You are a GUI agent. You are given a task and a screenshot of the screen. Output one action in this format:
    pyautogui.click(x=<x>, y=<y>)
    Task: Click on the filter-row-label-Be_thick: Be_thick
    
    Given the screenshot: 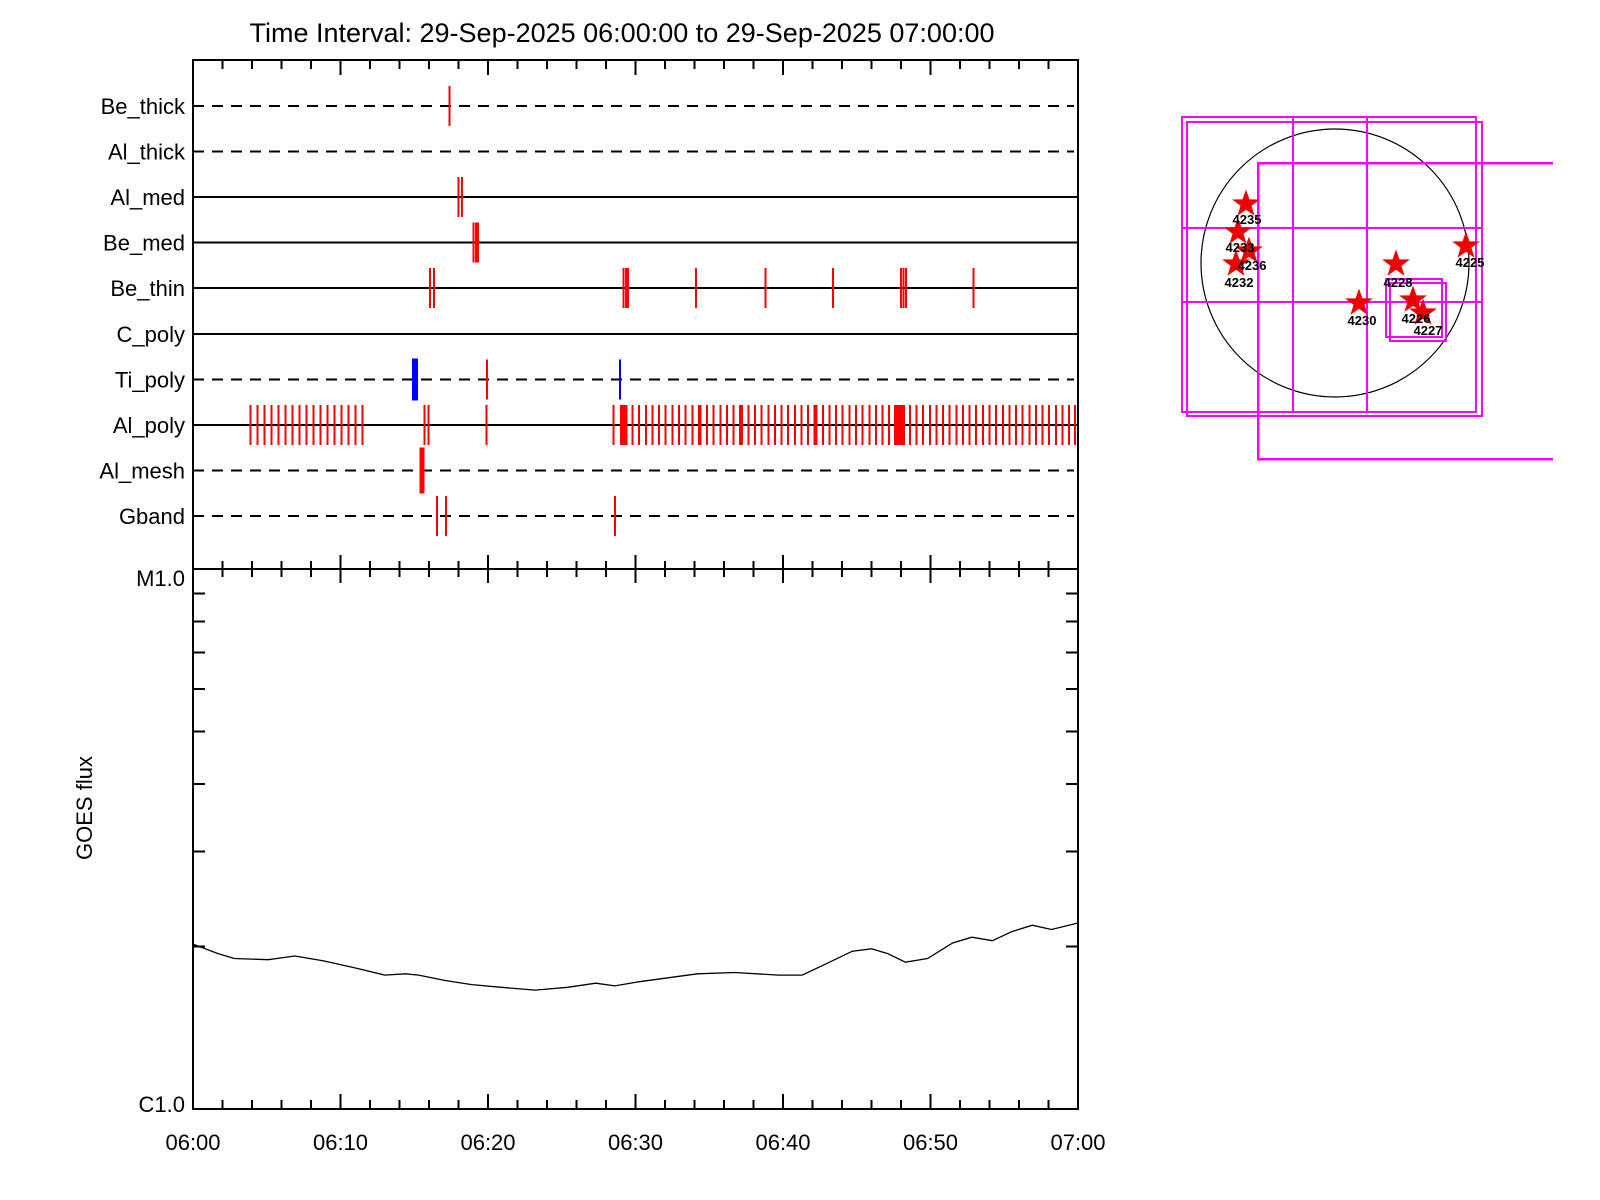 What is the action you would take?
    pyautogui.click(x=143, y=106)
    